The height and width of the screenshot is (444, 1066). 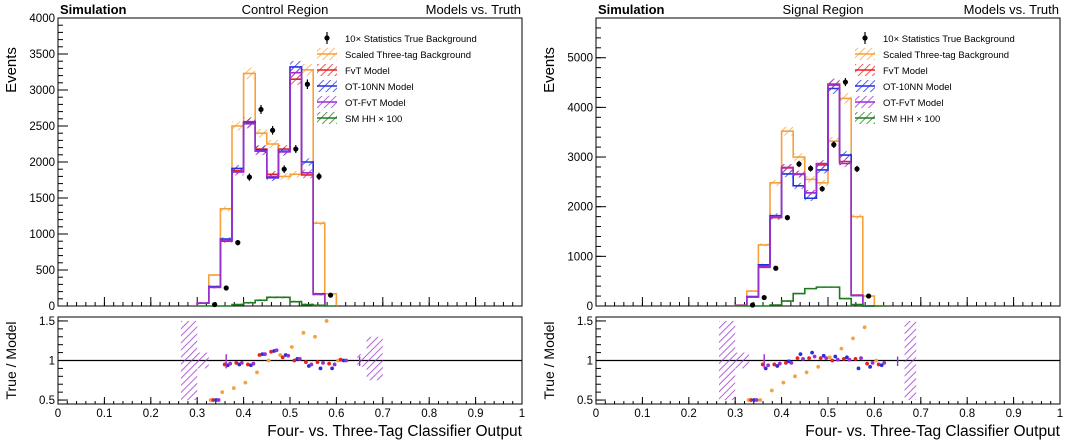 I want to click on x-tick-label: 0.7, so click(x=383, y=414).